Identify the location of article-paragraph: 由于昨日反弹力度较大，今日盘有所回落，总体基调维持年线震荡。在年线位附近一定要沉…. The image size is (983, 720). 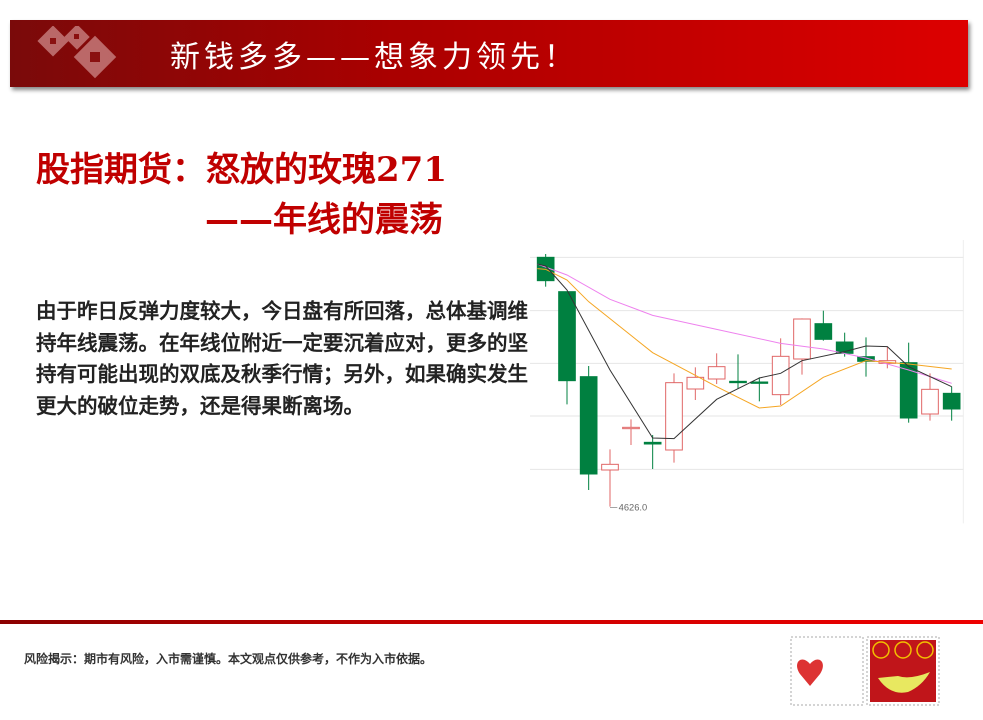
(282, 358).